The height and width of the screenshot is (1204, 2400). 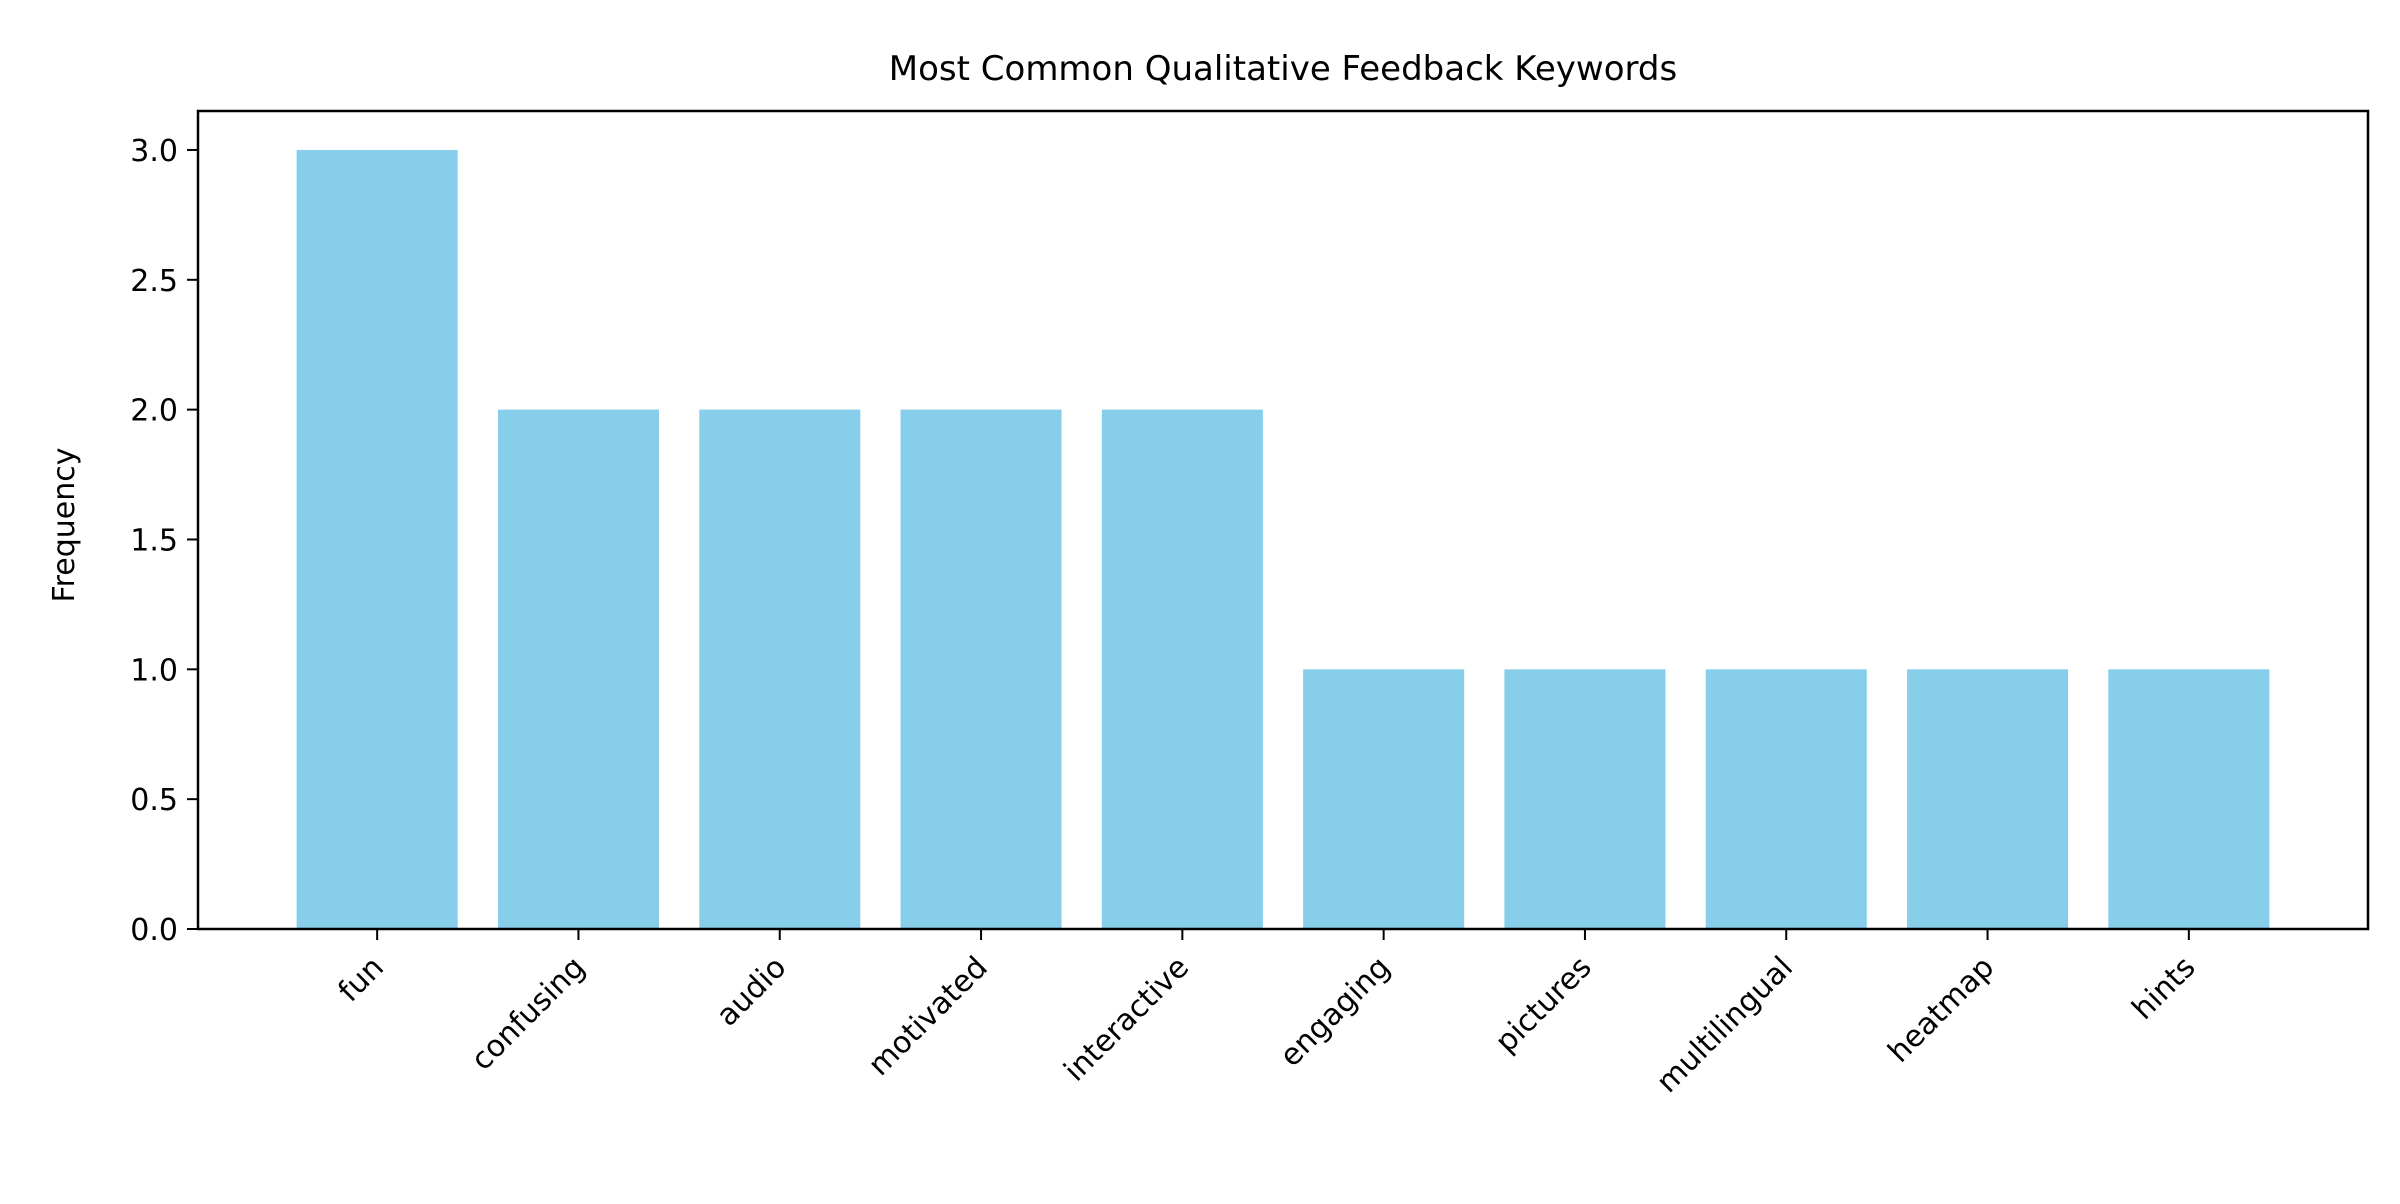 What do you see at coordinates (154, 670) in the screenshot?
I see `y-tick-label: 1.0` at bounding box center [154, 670].